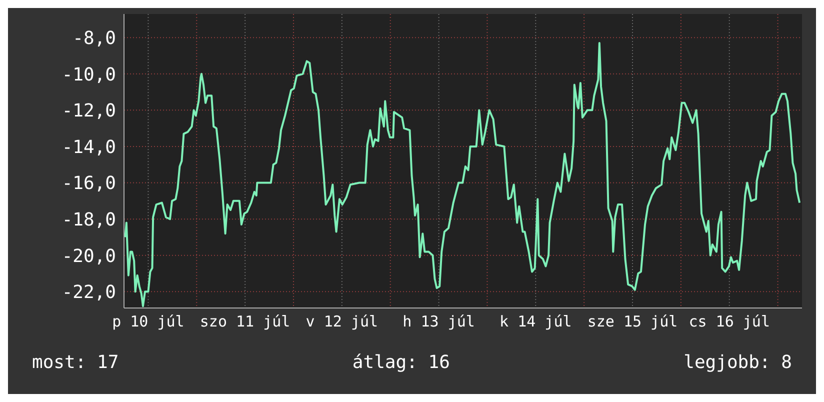 This screenshot has height=402, width=824. What do you see at coordinates (536, 321) in the screenshot?
I see `x-tick-label: k 14 júl` at bounding box center [536, 321].